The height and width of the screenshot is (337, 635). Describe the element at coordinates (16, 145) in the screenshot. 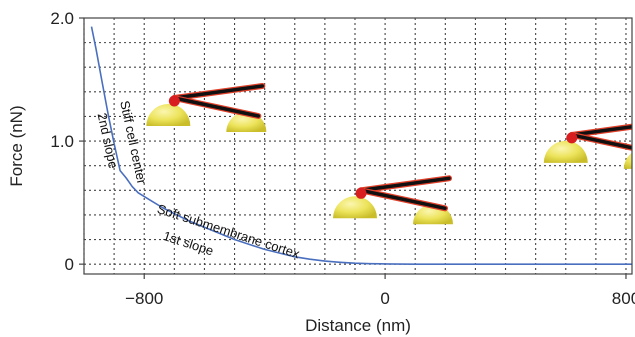

I see `y-axis-title: Force (nN)` at that location.